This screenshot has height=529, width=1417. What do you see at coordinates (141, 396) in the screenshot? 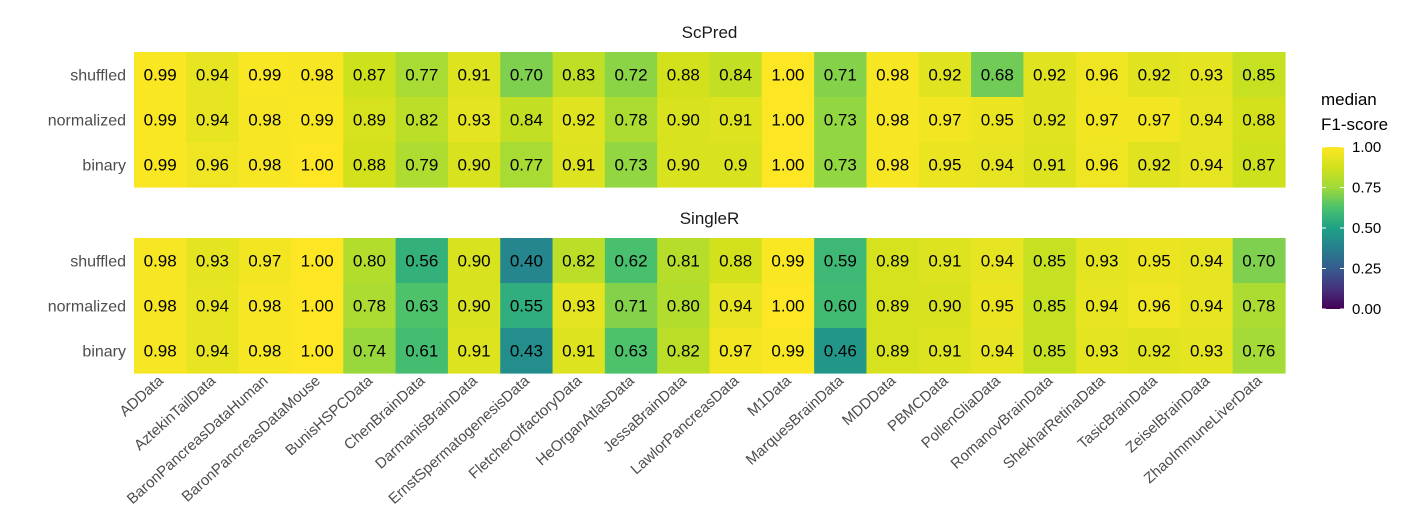
I see `dataset-label: ADData` at bounding box center [141, 396].